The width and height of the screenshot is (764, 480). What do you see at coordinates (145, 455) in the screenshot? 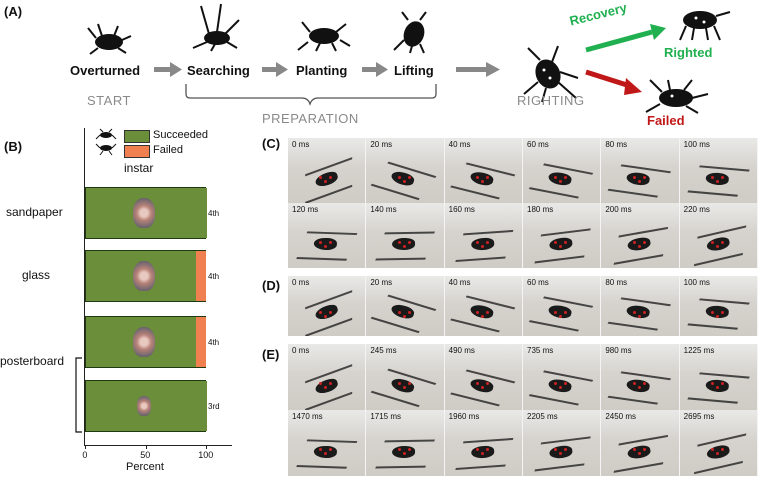
I see `x-tick-label-1: 50` at bounding box center [145, 455].